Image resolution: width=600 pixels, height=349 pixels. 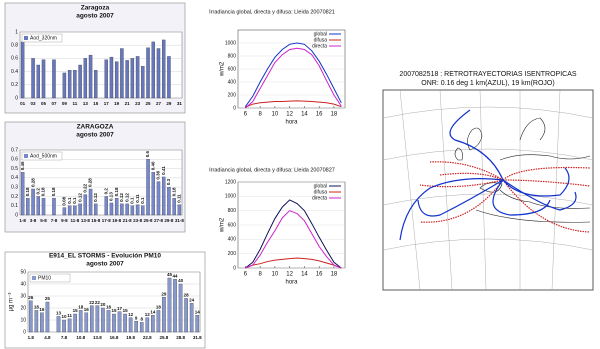 I want to click on value-label: 0.22, so click(x=85, y=187).